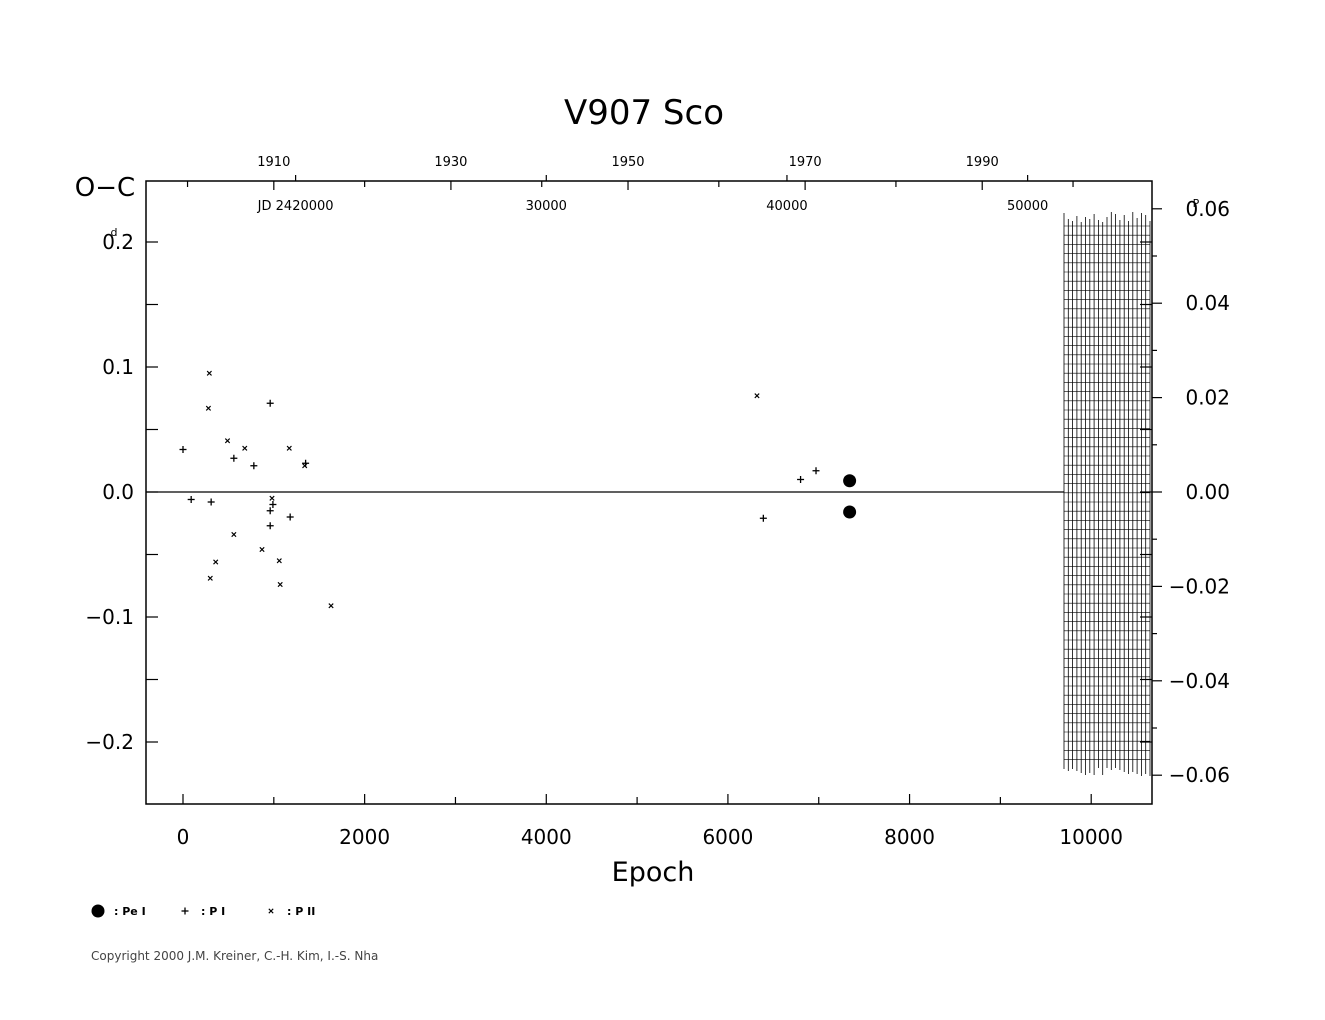  I want to click on jd-tick-label: 40000, so click(786, 206).